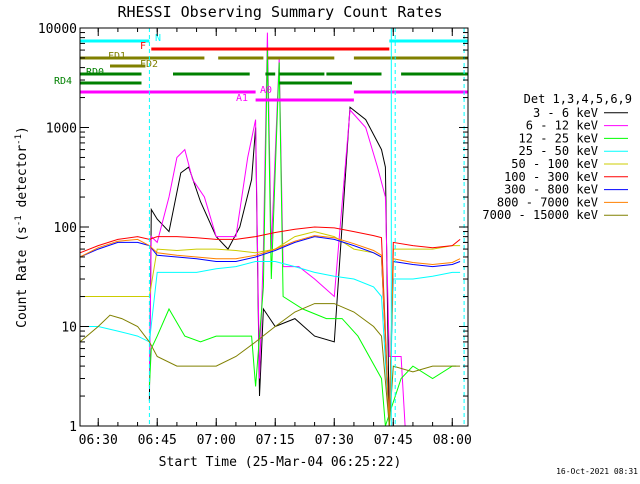 The width and height of the screenshot is (640, 484). Describe the element at coordinates (547, 202) in the screenshot. I see `legend-entry-8: 800 - 7000 keV` at that location.